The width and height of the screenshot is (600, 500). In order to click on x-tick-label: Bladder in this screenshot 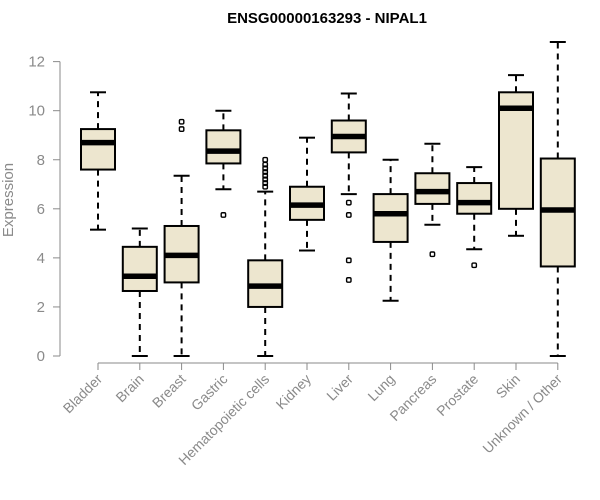, I will do `click(83, 394)`.